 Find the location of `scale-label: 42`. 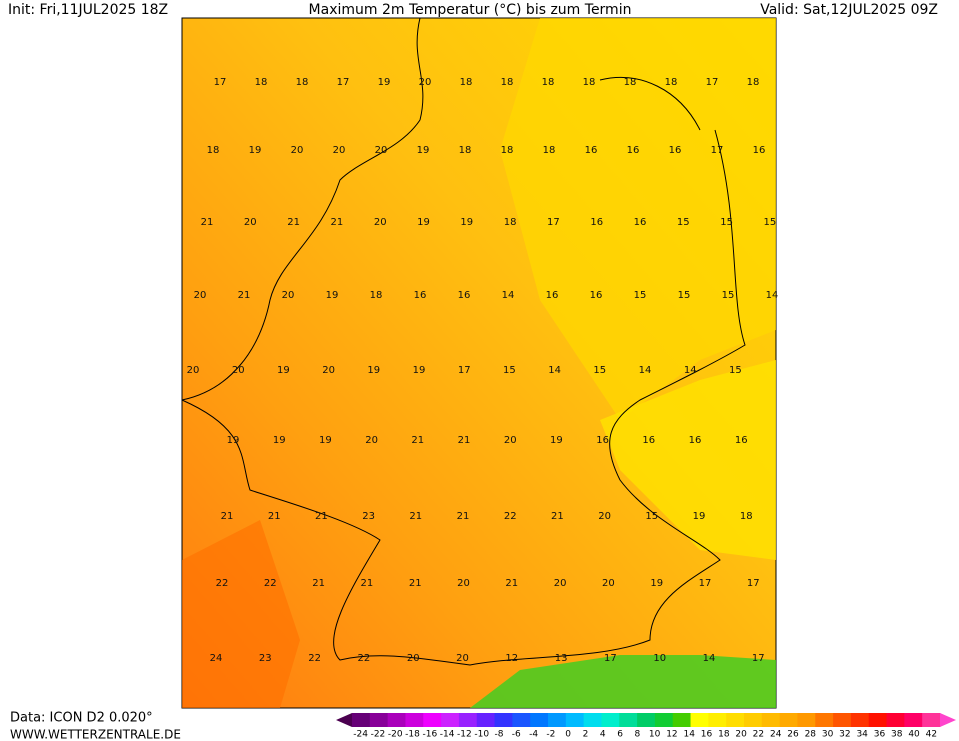

scale-label: 42 is located at coordinates (931, 735).